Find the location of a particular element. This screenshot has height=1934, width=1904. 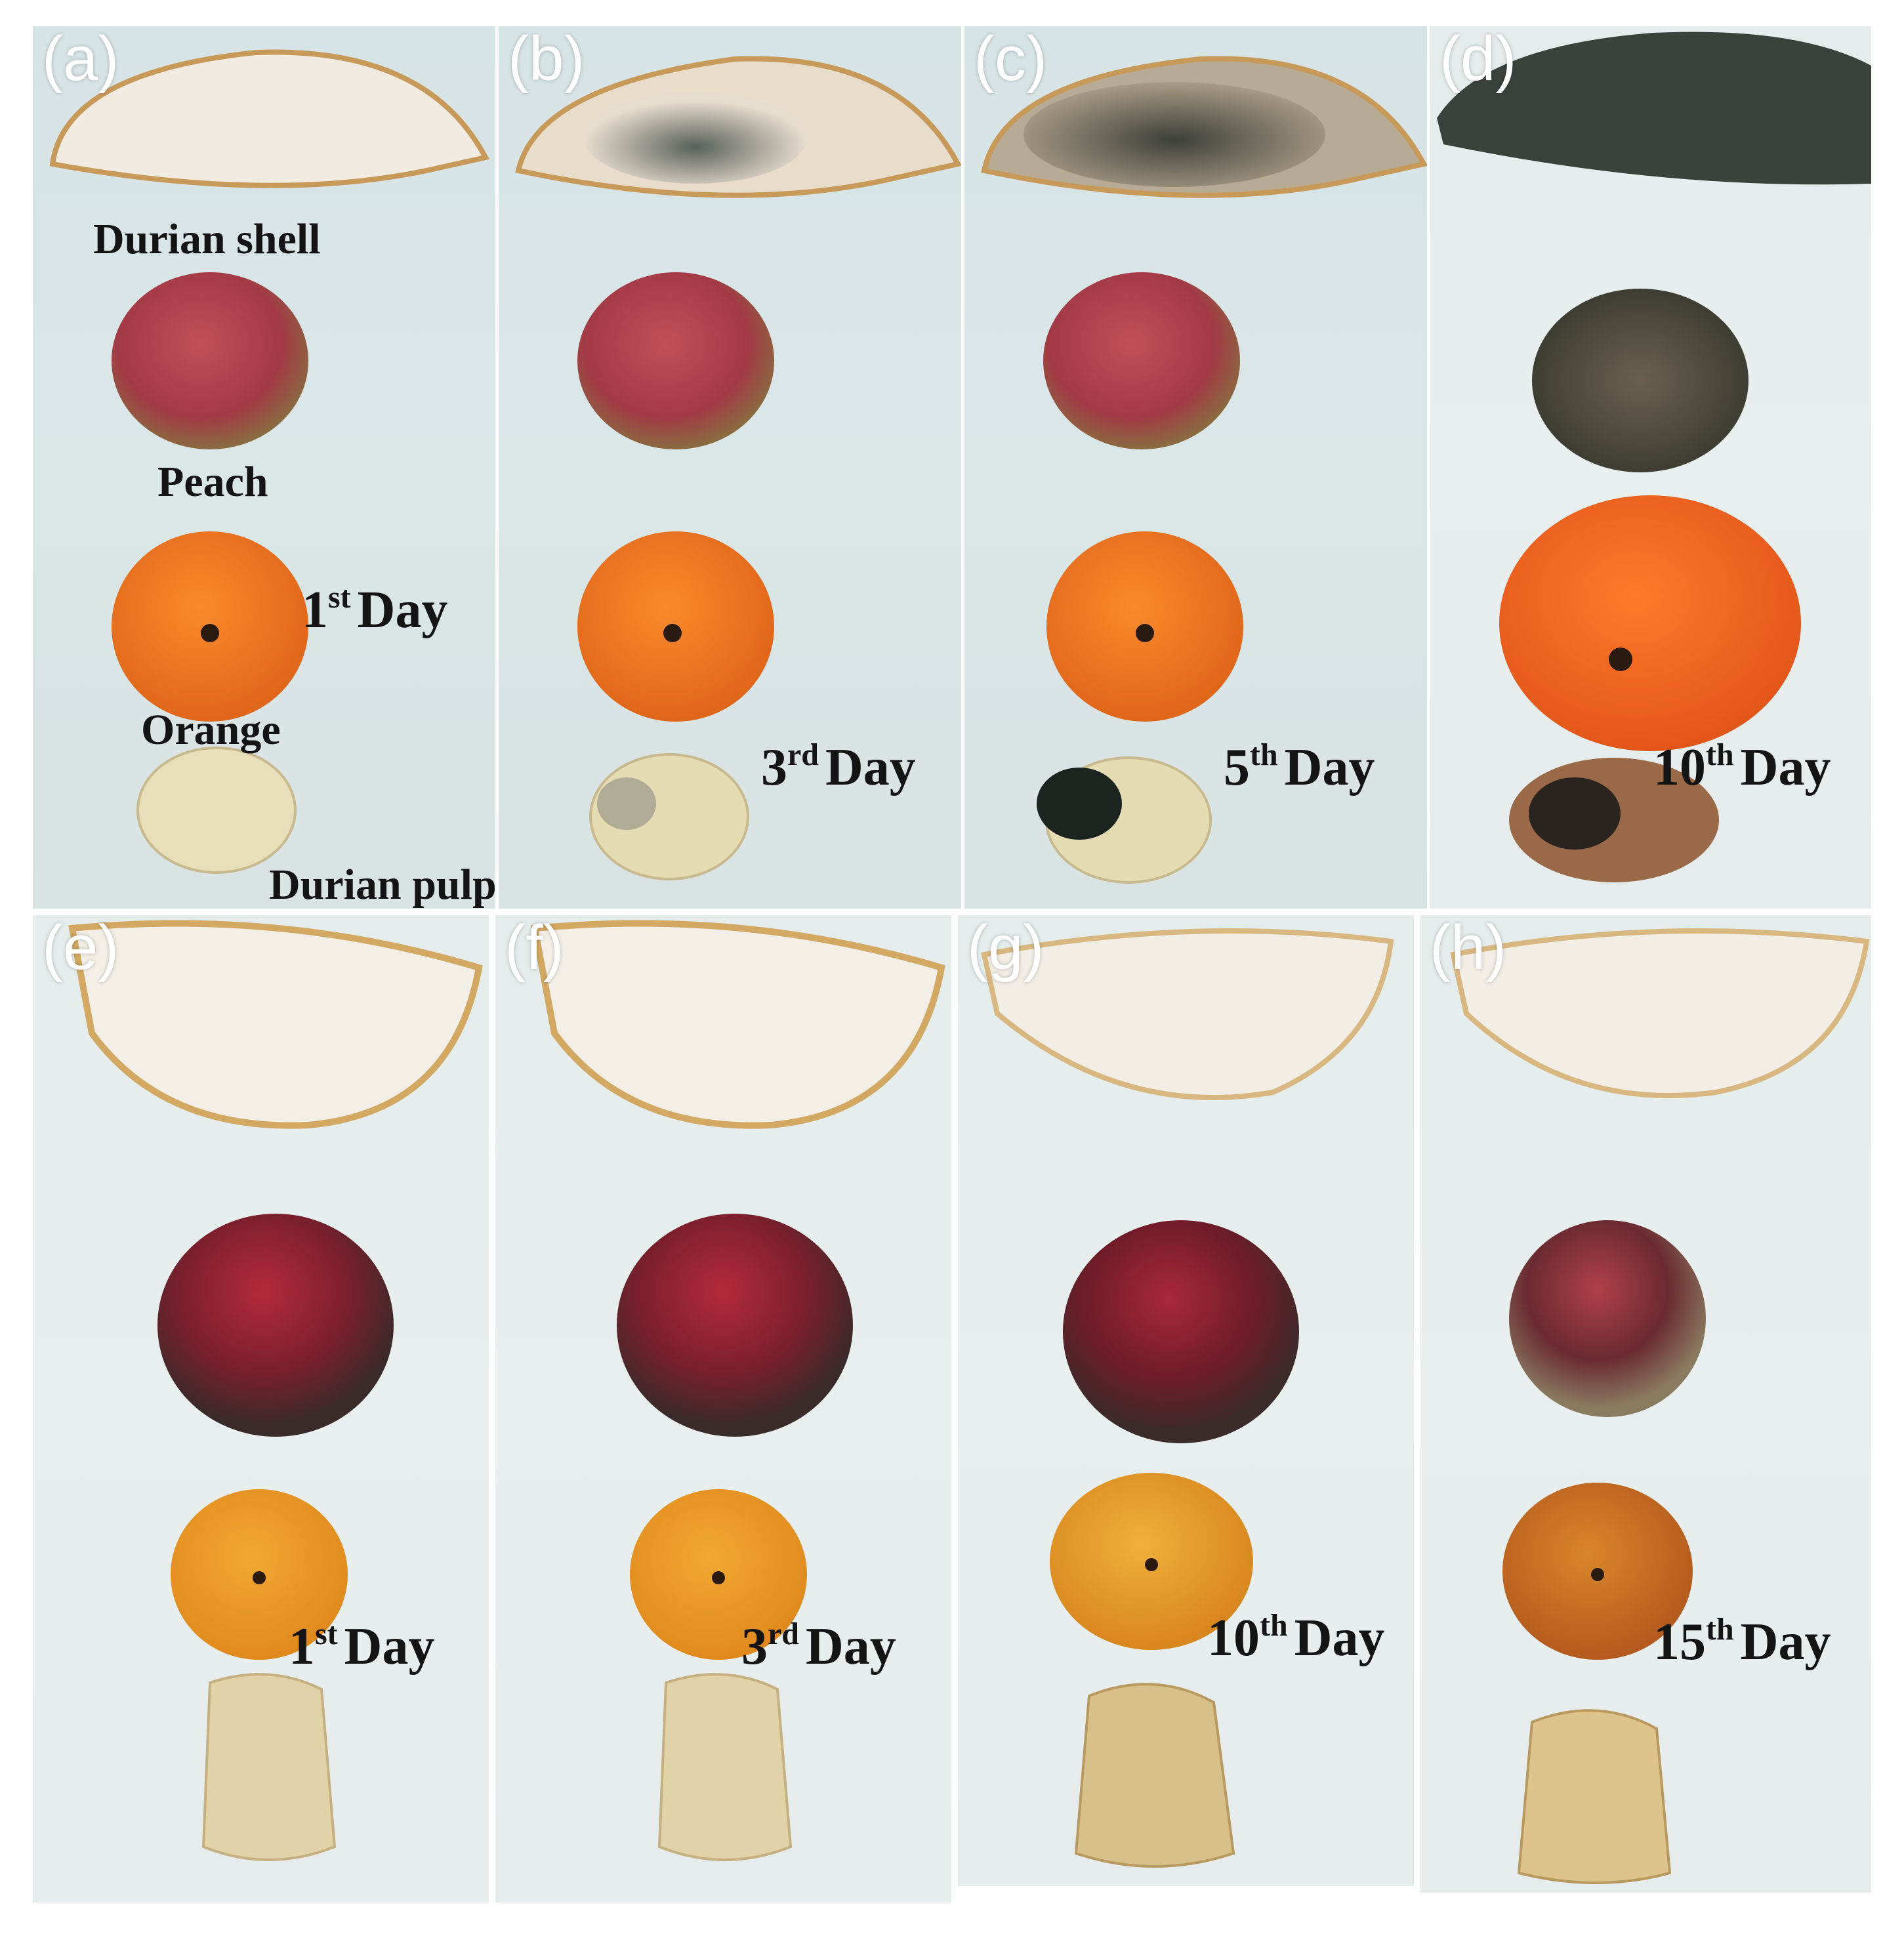

label-durian-pulp: Durian pulp is located at coordinates (382, 885).